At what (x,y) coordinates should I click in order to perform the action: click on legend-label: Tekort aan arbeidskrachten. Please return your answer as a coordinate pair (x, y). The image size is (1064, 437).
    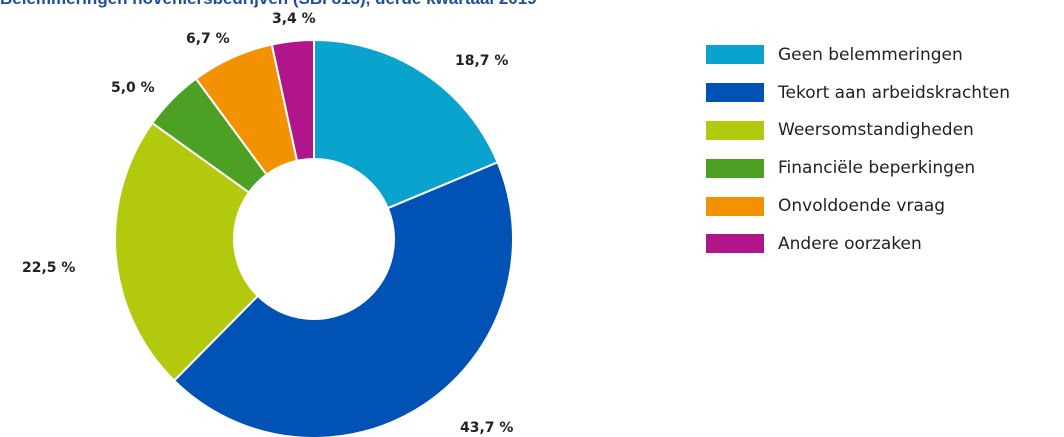
    Looking at the image, I should click on (894, 92).